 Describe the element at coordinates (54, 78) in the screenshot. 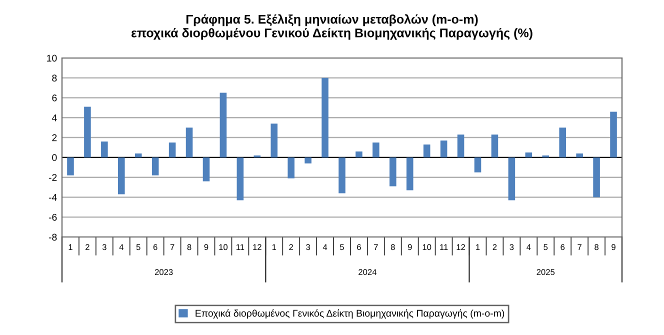

I see `y-tick-label: 8` at that location.